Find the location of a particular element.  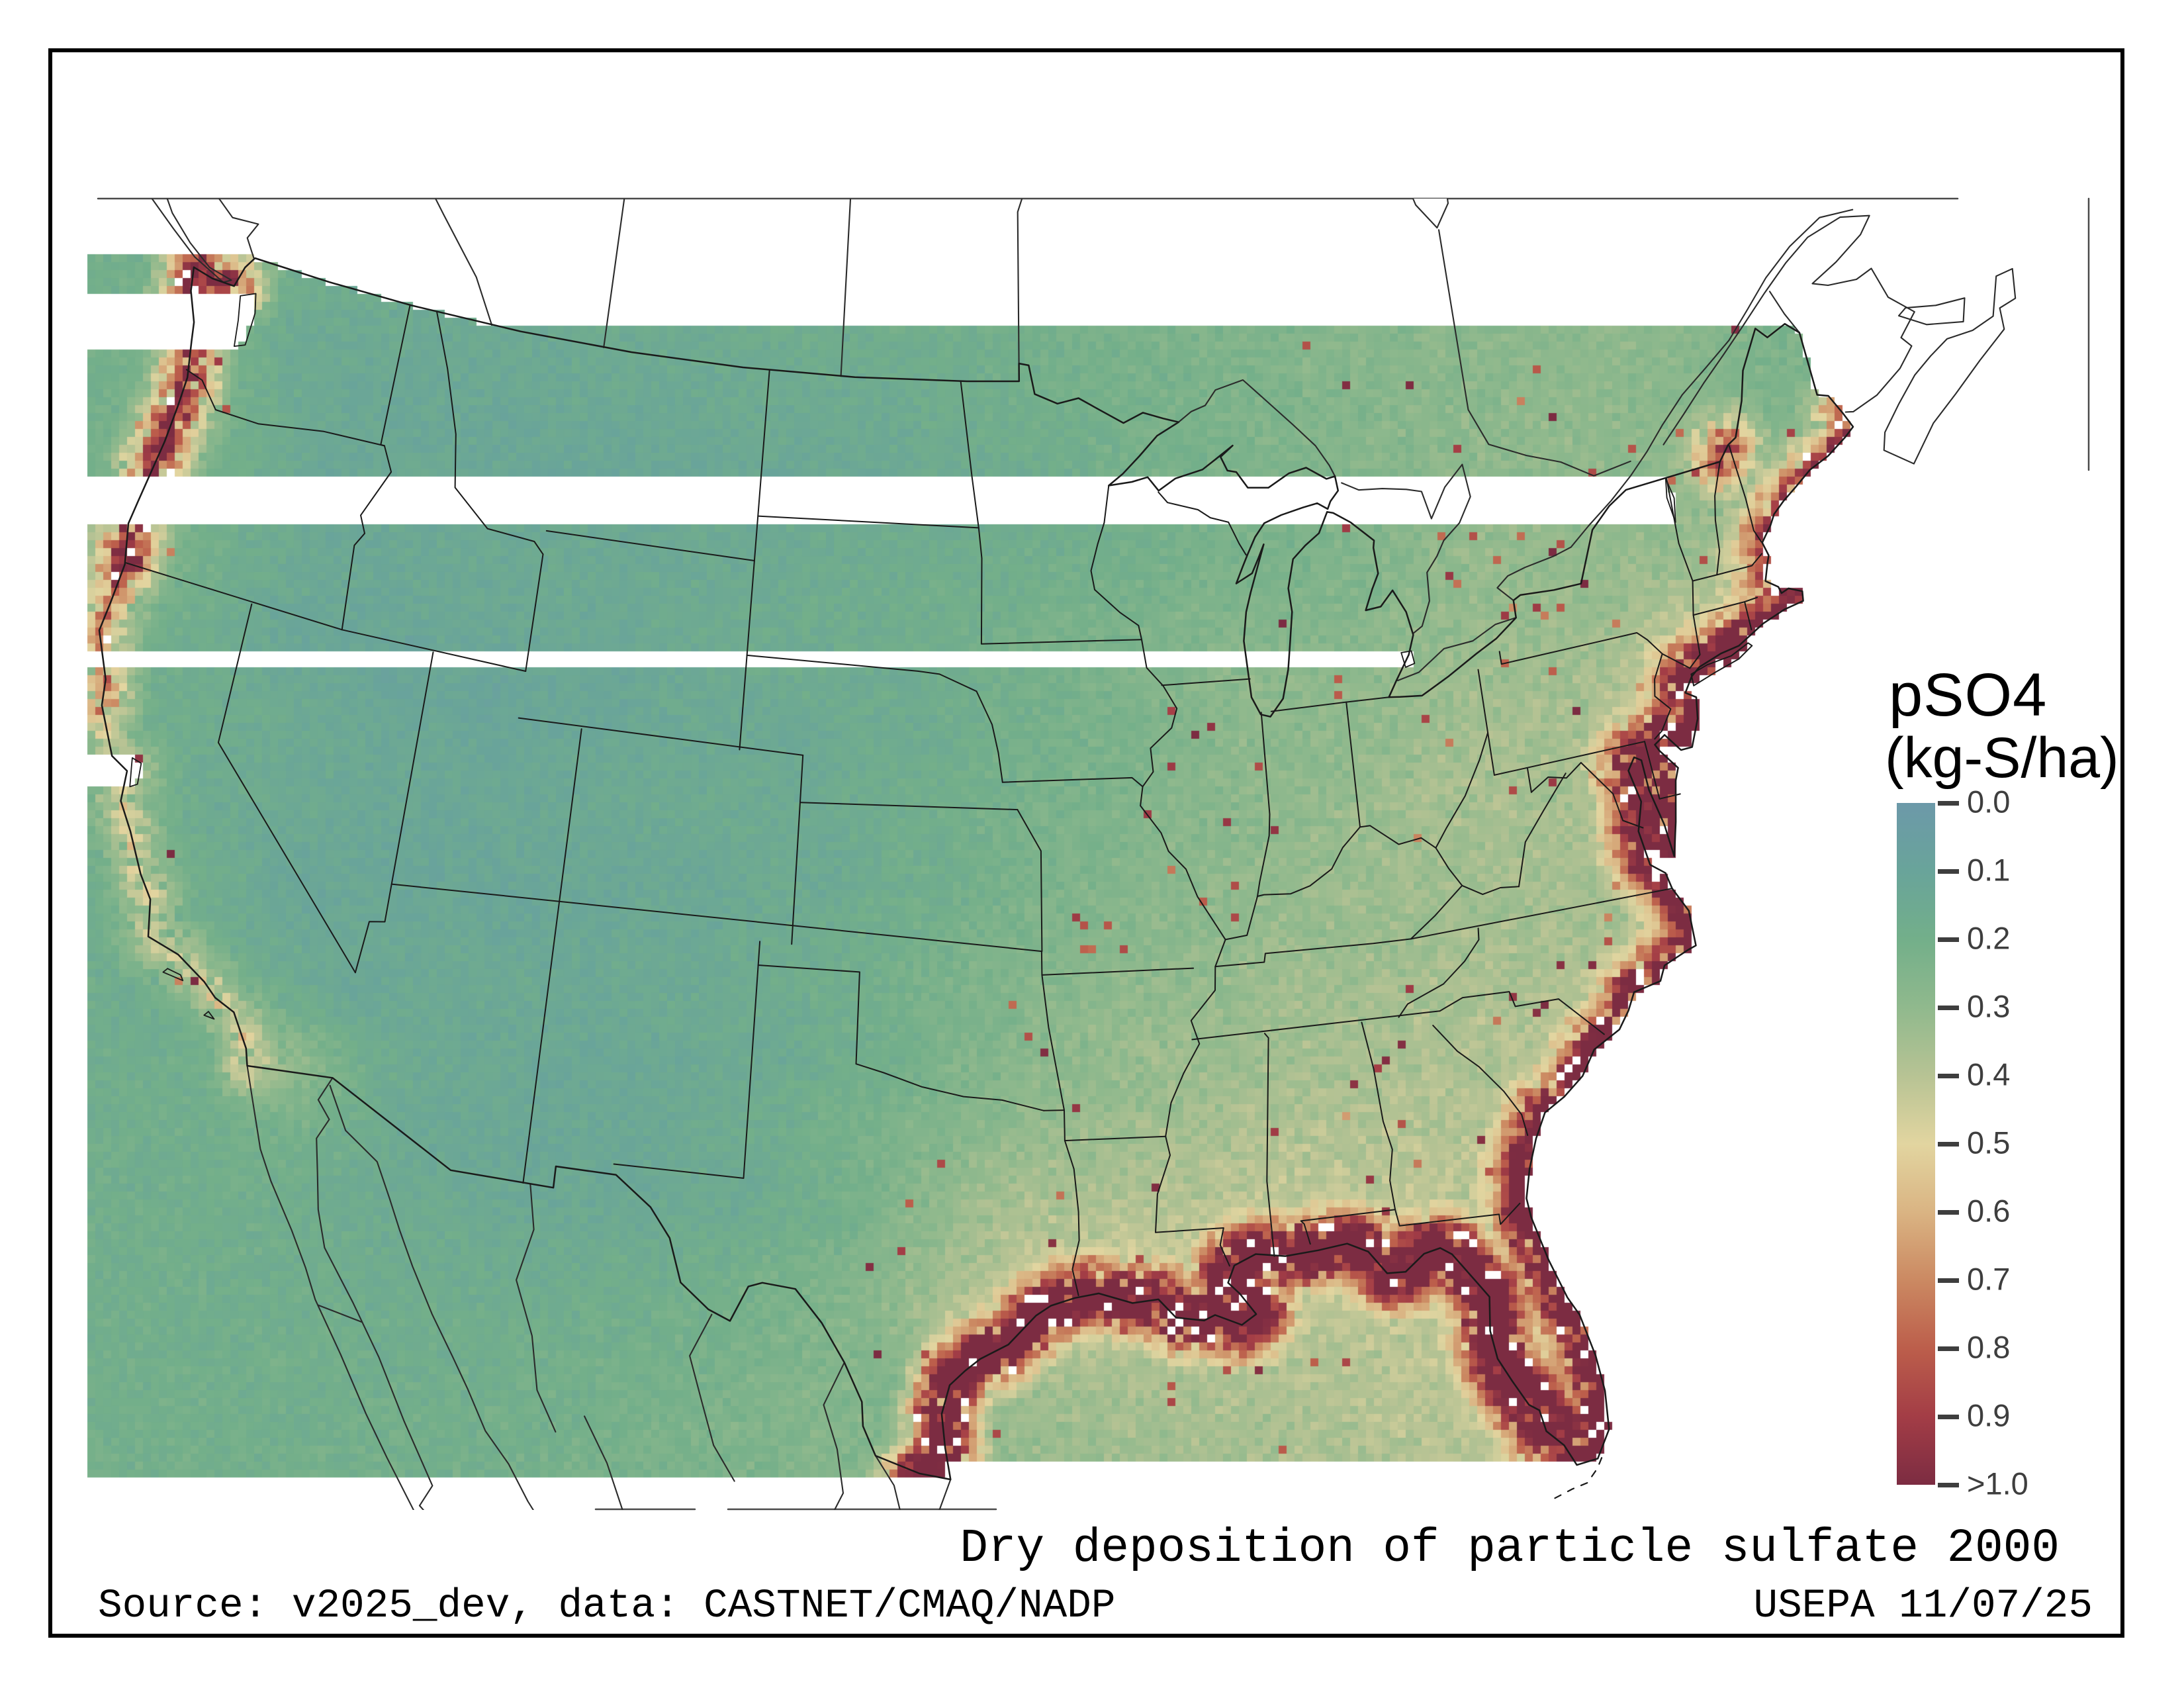

legend-tick-label: 0.8 is located at coordinates (1989, 1347).